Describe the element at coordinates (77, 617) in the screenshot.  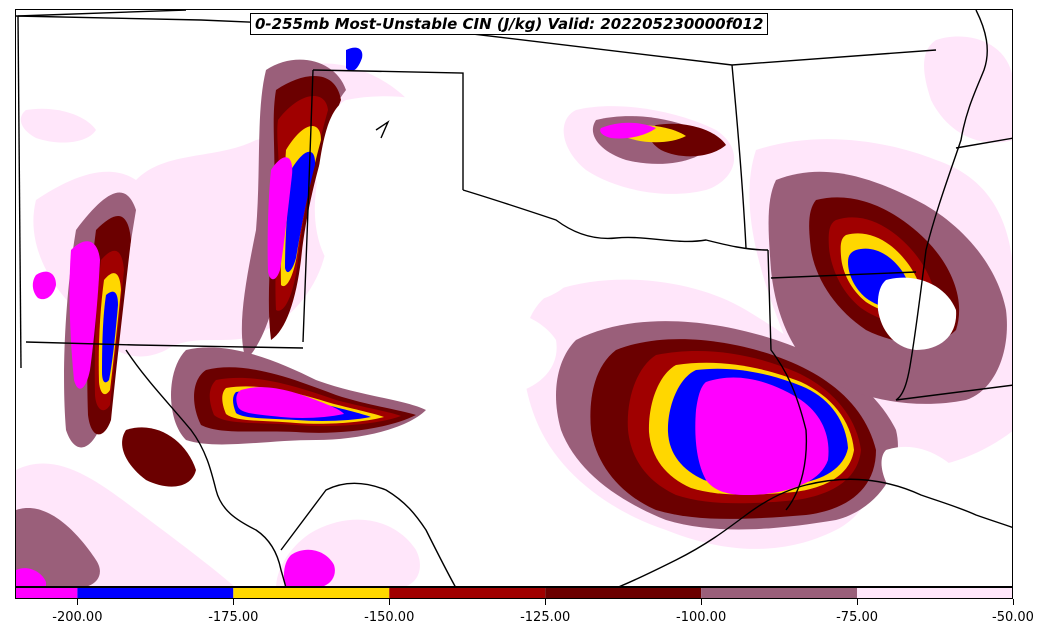
I see `colorbar-tick-label: -200.00` at that location.